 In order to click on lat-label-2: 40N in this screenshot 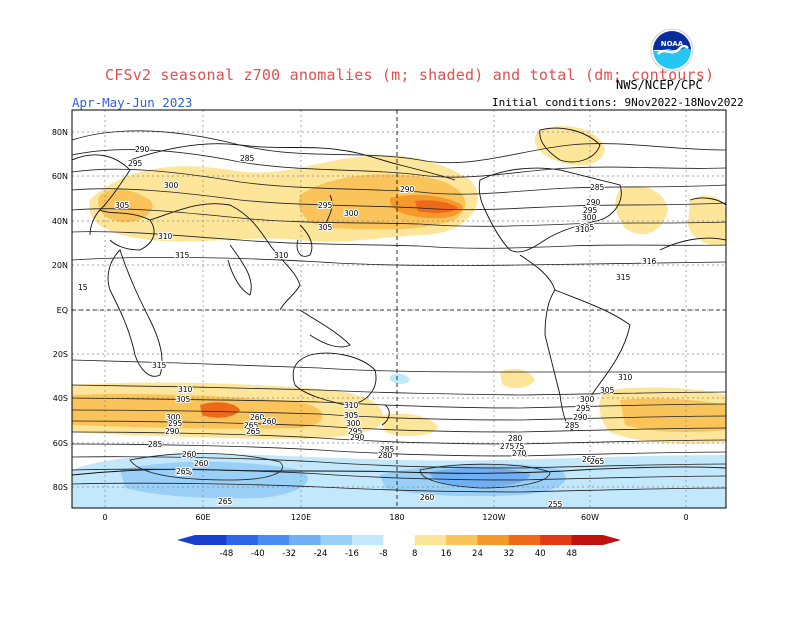, I will do `click(60, 221)`.